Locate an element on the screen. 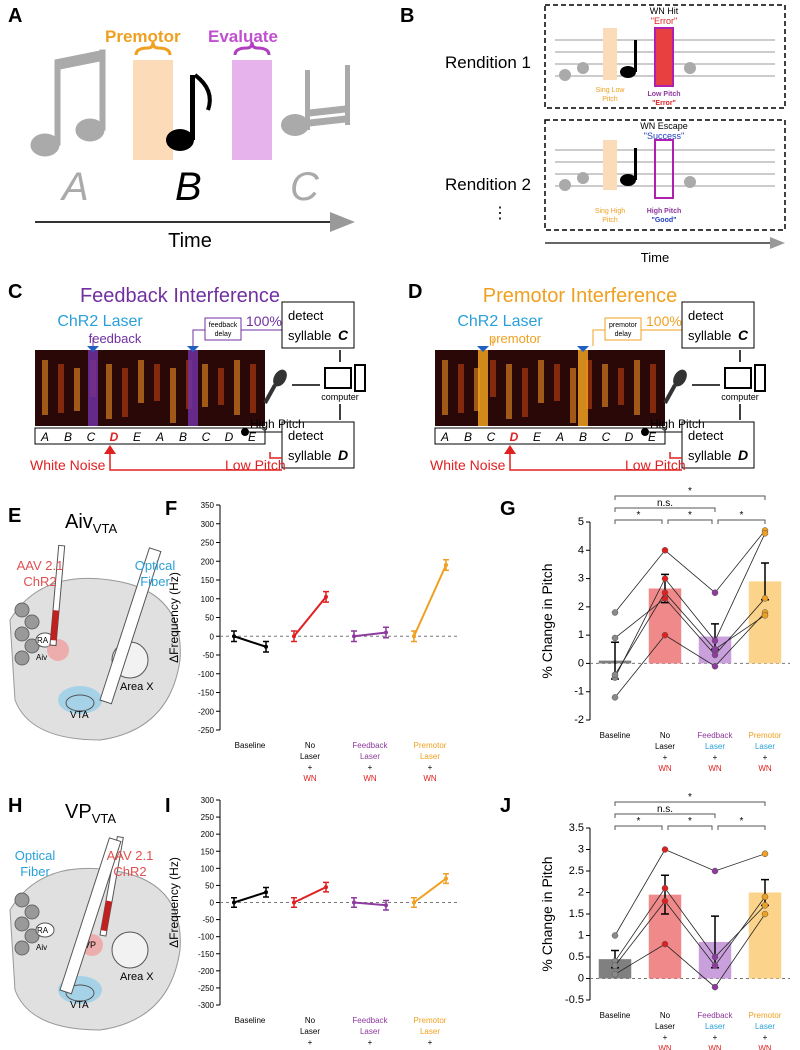 The image size is (800, 1050). label: Fiber is located at coordinates (155, 581).